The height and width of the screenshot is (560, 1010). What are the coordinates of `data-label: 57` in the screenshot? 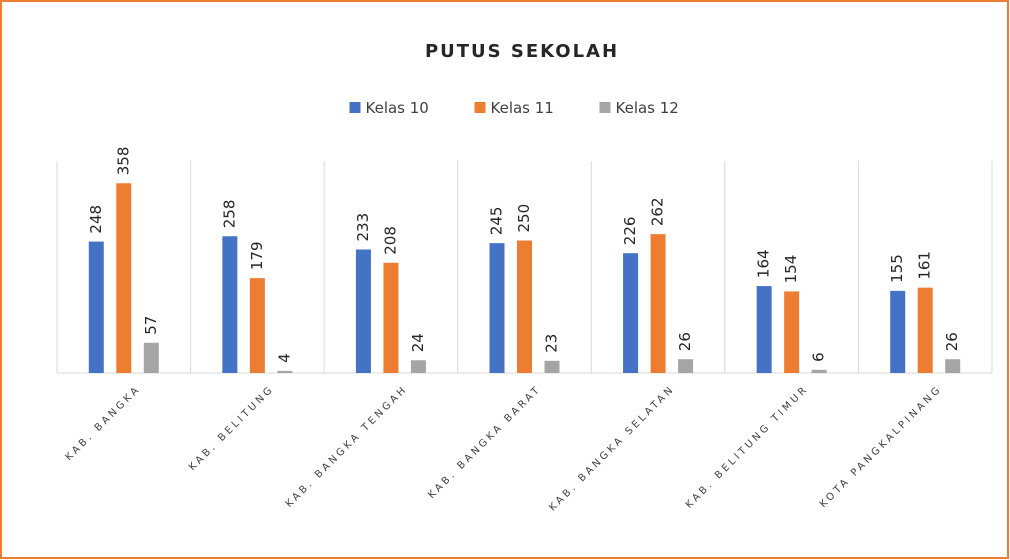 It's located at (151, 325).